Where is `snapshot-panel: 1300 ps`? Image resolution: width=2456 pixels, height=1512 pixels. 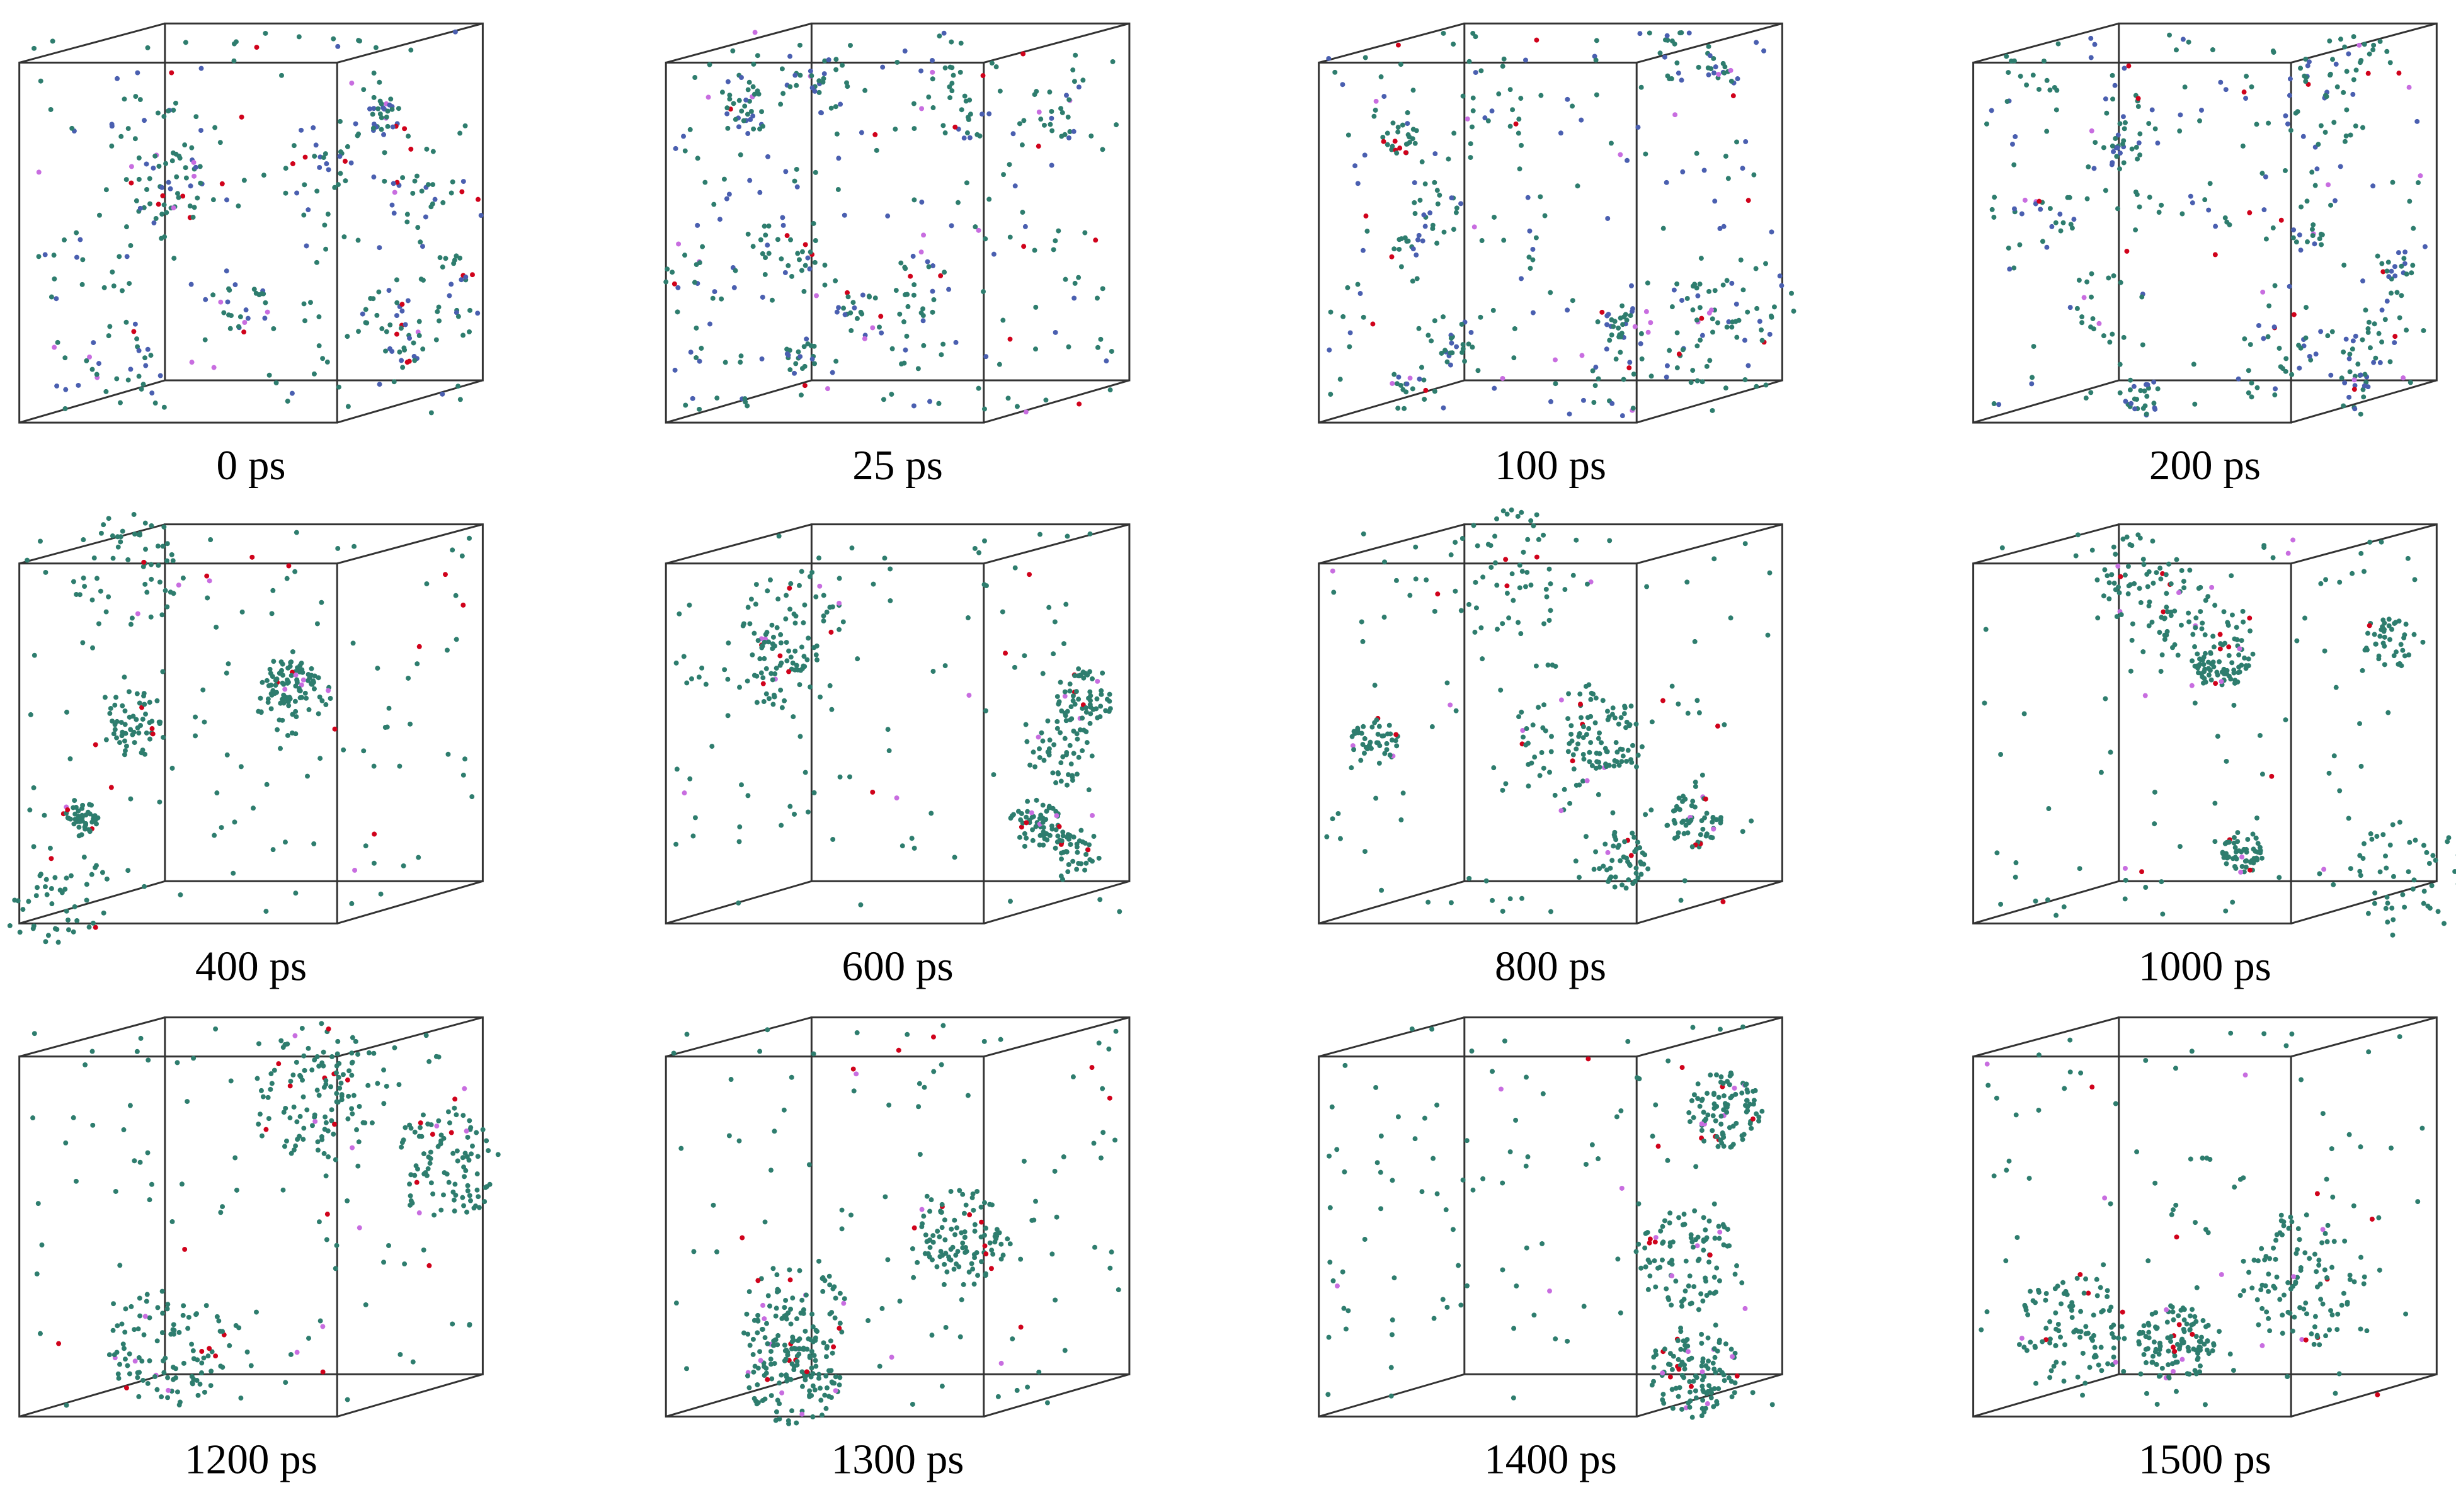
snapshot-panel: 1300 ps is located at coordinates (898, 1249).